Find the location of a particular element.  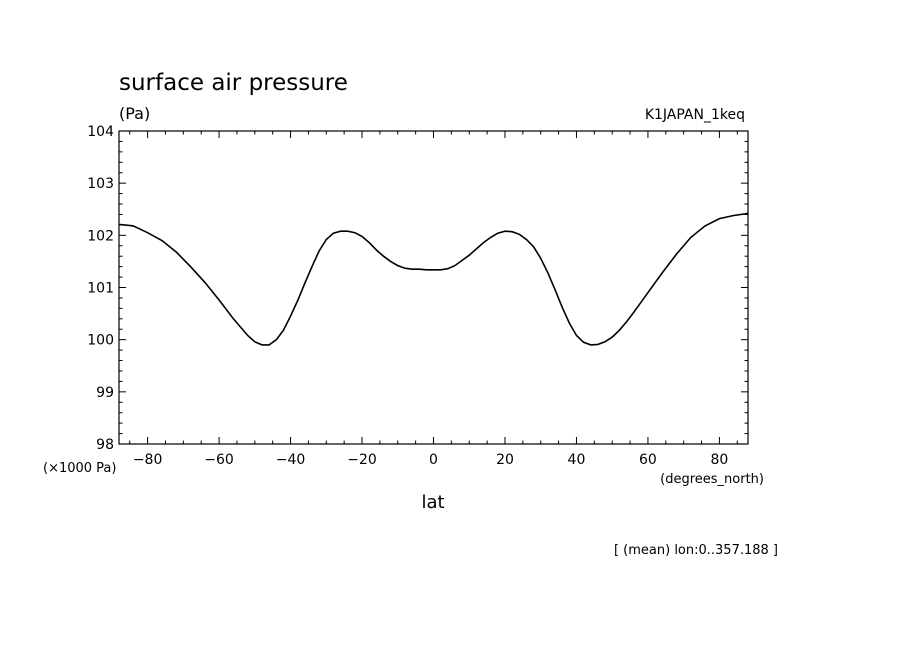

x-tick-label: 60 is located at coordinates (648, 460).